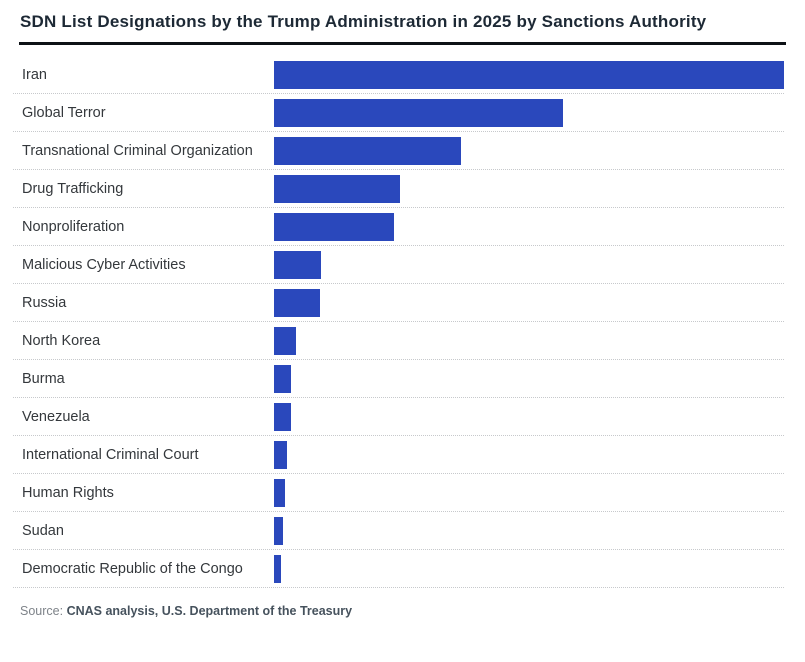 This screenshot has width=805, height=662. What do you see at coordinates (43, 530) in the screenshot?
I see `category-label: Sudan` at bounding box center [43, 530].